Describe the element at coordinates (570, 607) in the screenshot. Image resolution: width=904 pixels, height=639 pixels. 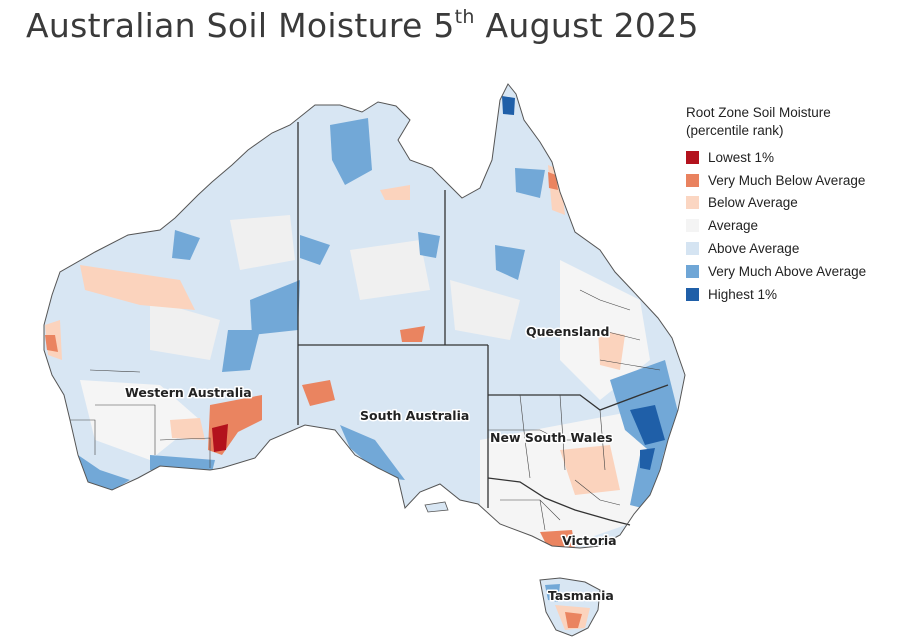
I see `tasmania-island` at that location.